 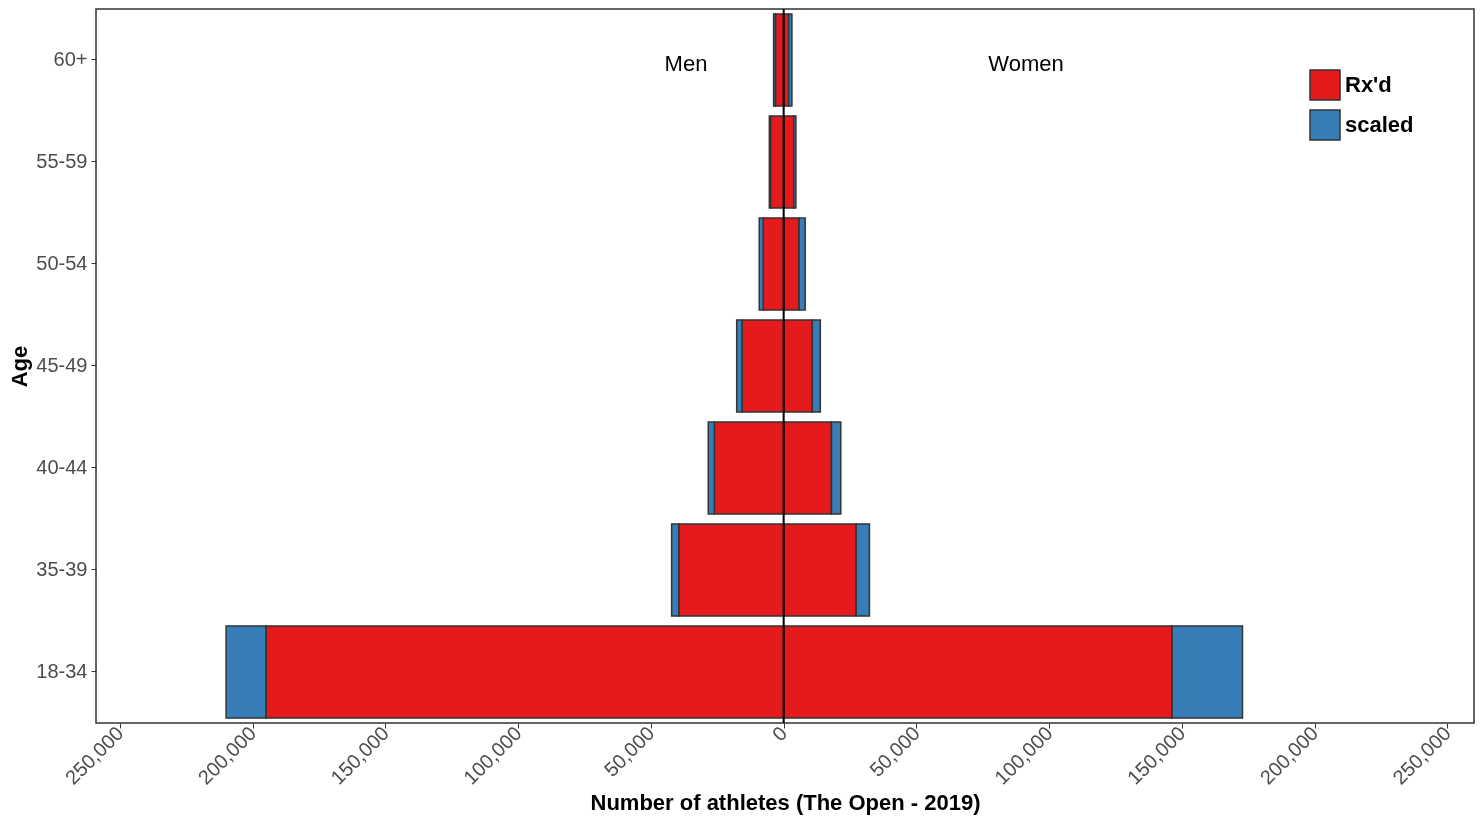 I want to click on annotation: Men, so click(x=686, y=63).